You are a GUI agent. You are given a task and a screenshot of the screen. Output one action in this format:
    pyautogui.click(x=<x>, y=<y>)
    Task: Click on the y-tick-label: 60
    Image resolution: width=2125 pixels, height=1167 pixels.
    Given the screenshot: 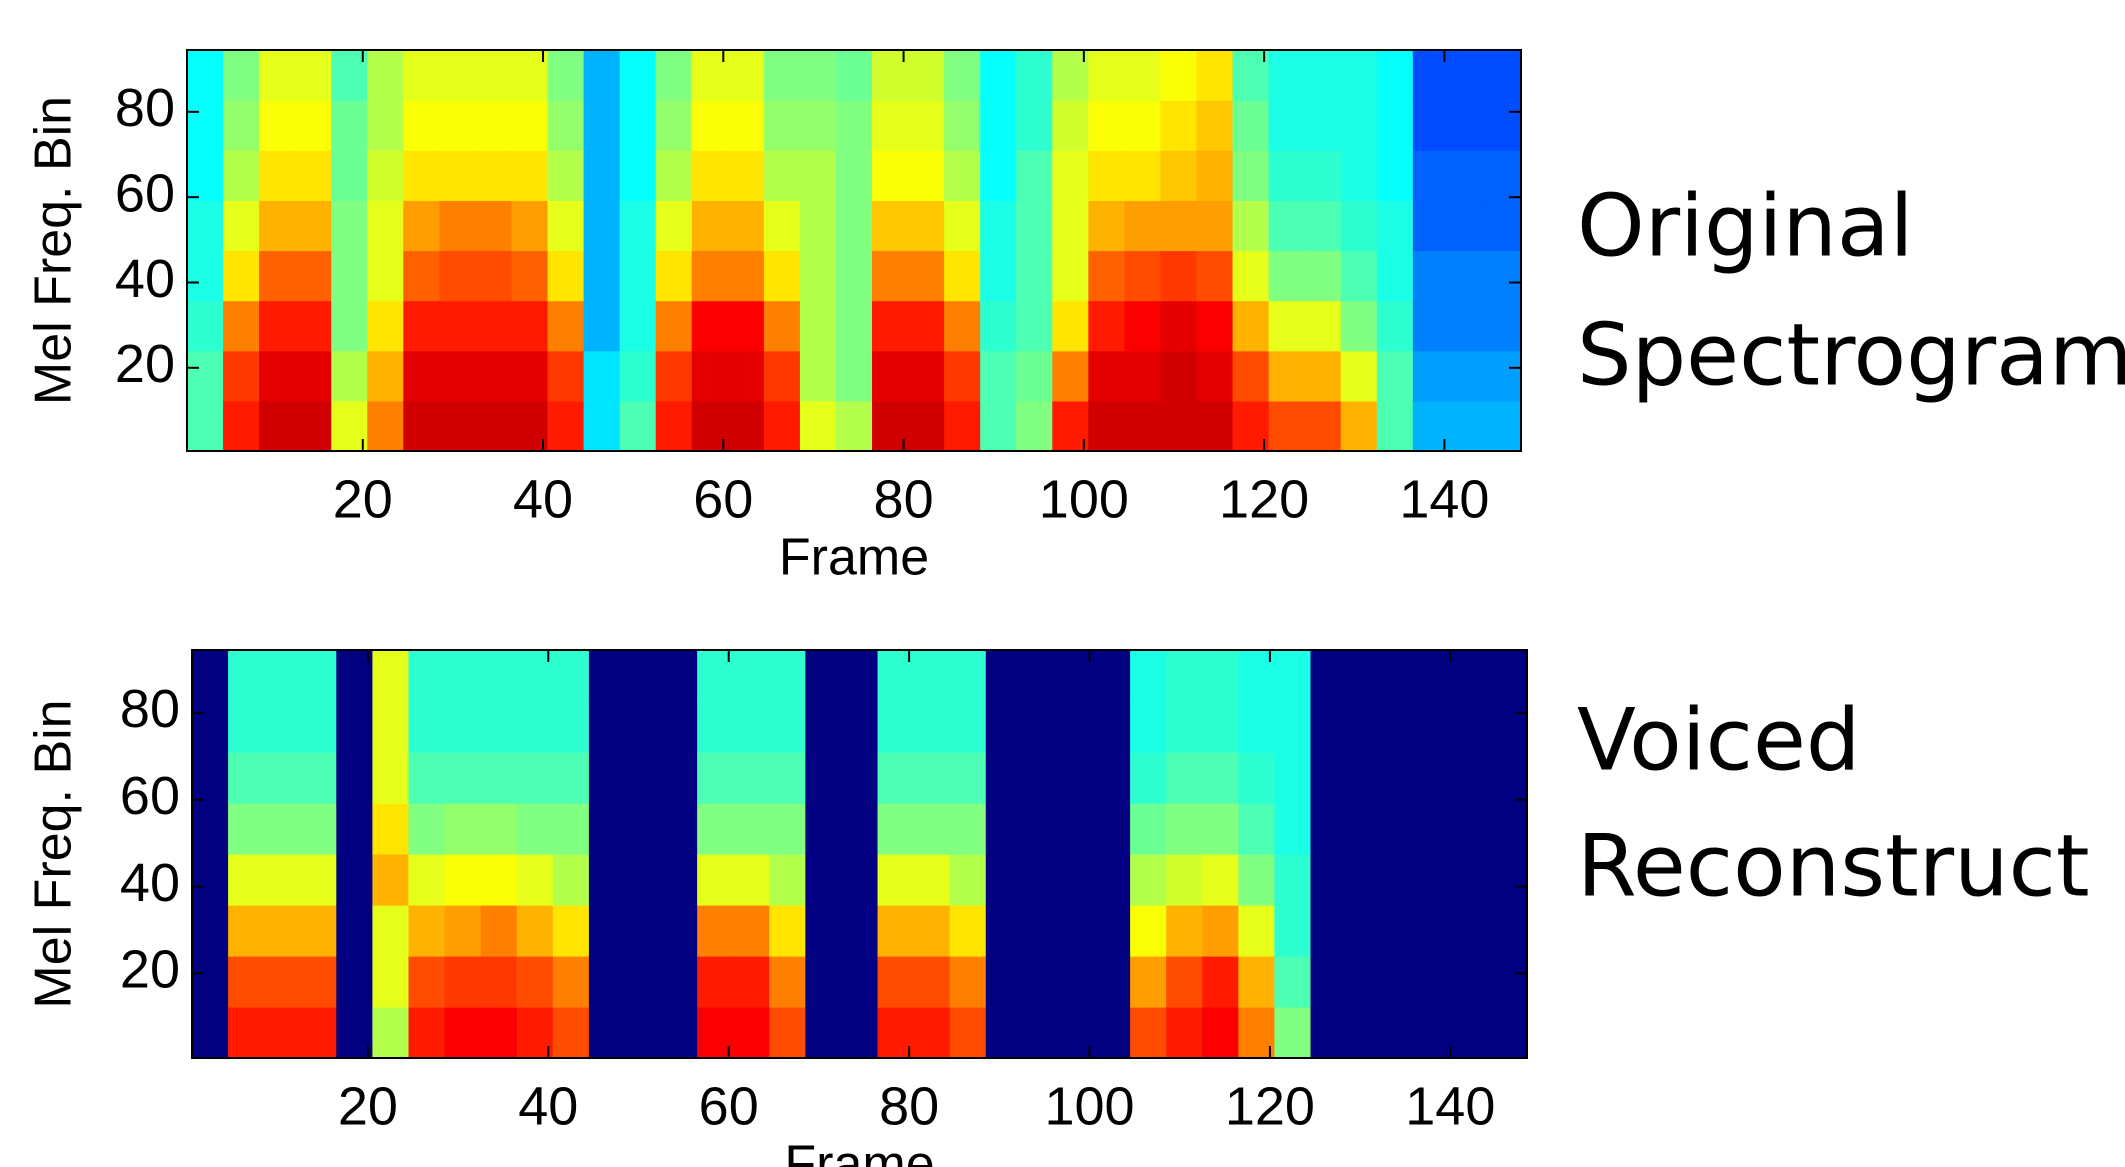 What is the action you would take?
    pyautogui.click(x=150, y=796)
    